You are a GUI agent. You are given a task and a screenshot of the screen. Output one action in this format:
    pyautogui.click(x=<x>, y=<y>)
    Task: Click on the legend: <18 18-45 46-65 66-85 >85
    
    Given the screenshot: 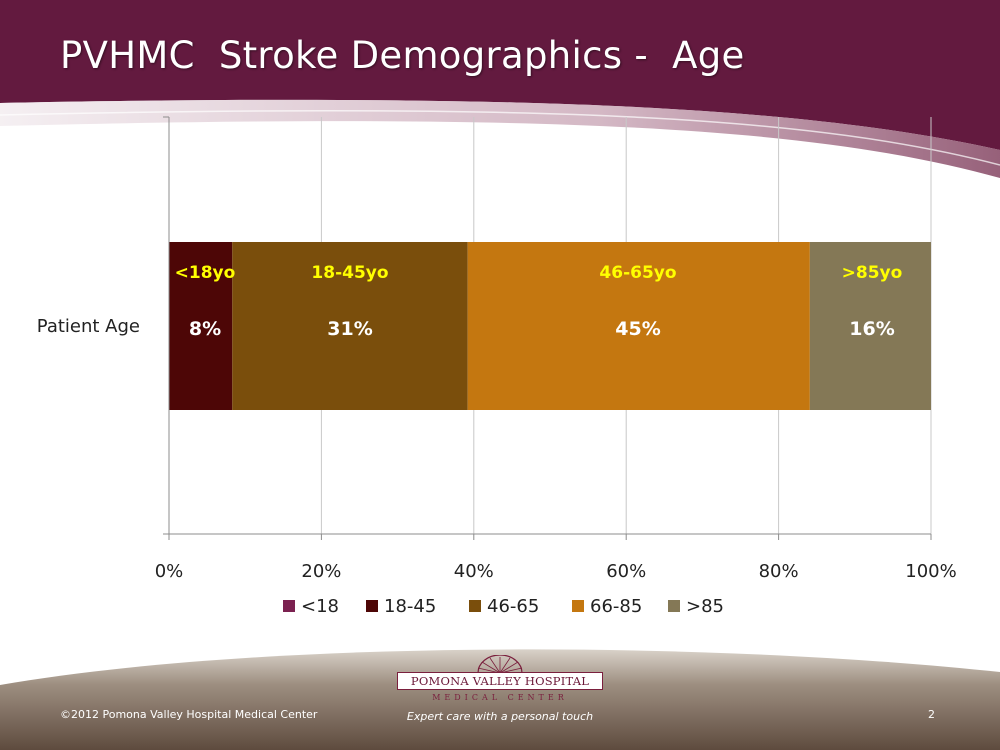 What is the action you would take?
    pyautogui.click(x=503, y=606)
    